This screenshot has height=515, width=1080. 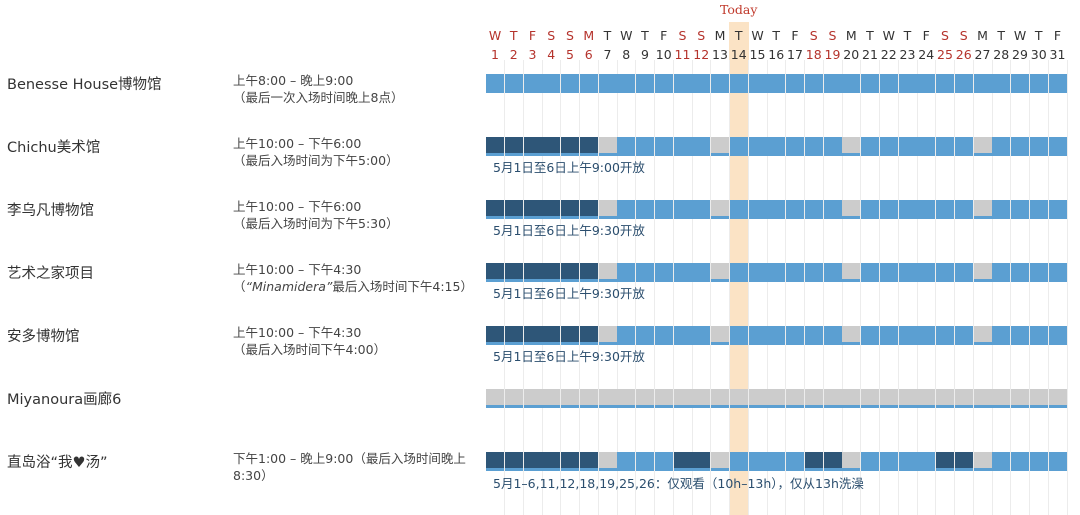 I want to click on day-number-label: 29, so click(x=1020, y=54).